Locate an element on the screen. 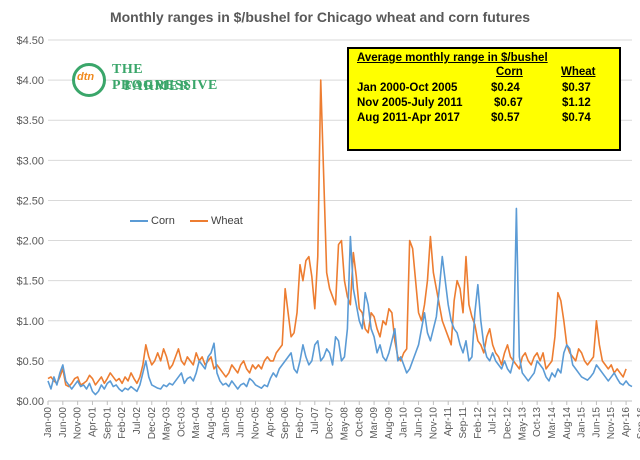  x-tick-label: Oct-13 is located at coordinates (537, 422).